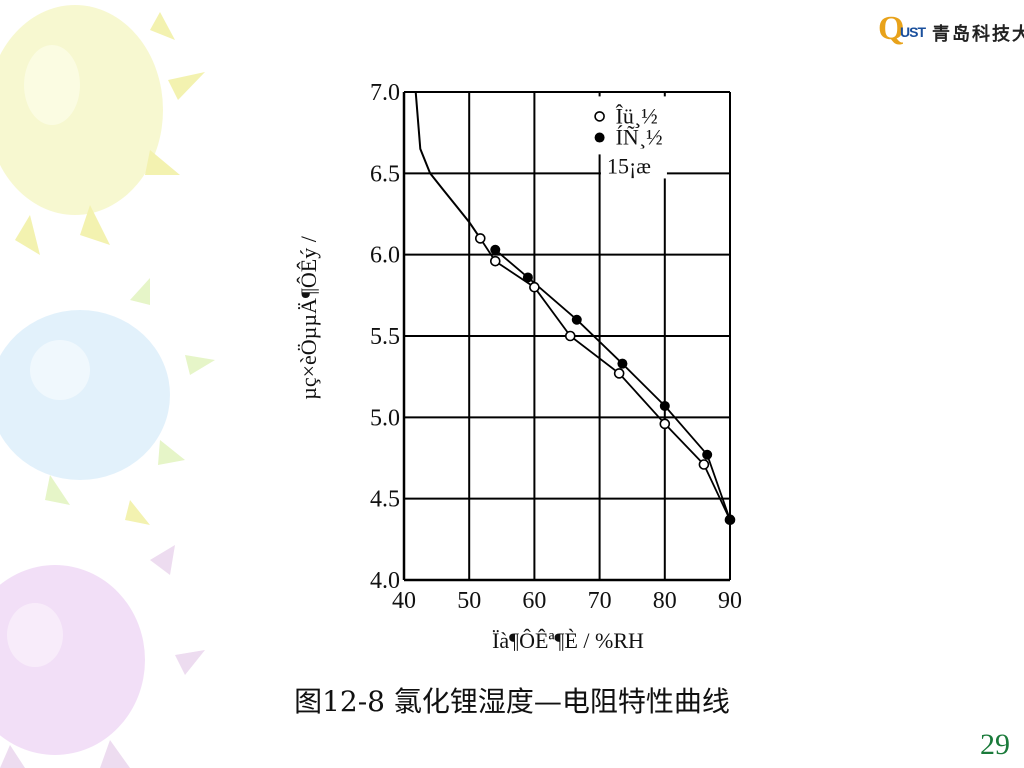 The width and height of the screenshot is (1024, 768). Describe the element at coordinates (385, 174) in the screenshot. I see `y-tick-label: 6.5` at that location.